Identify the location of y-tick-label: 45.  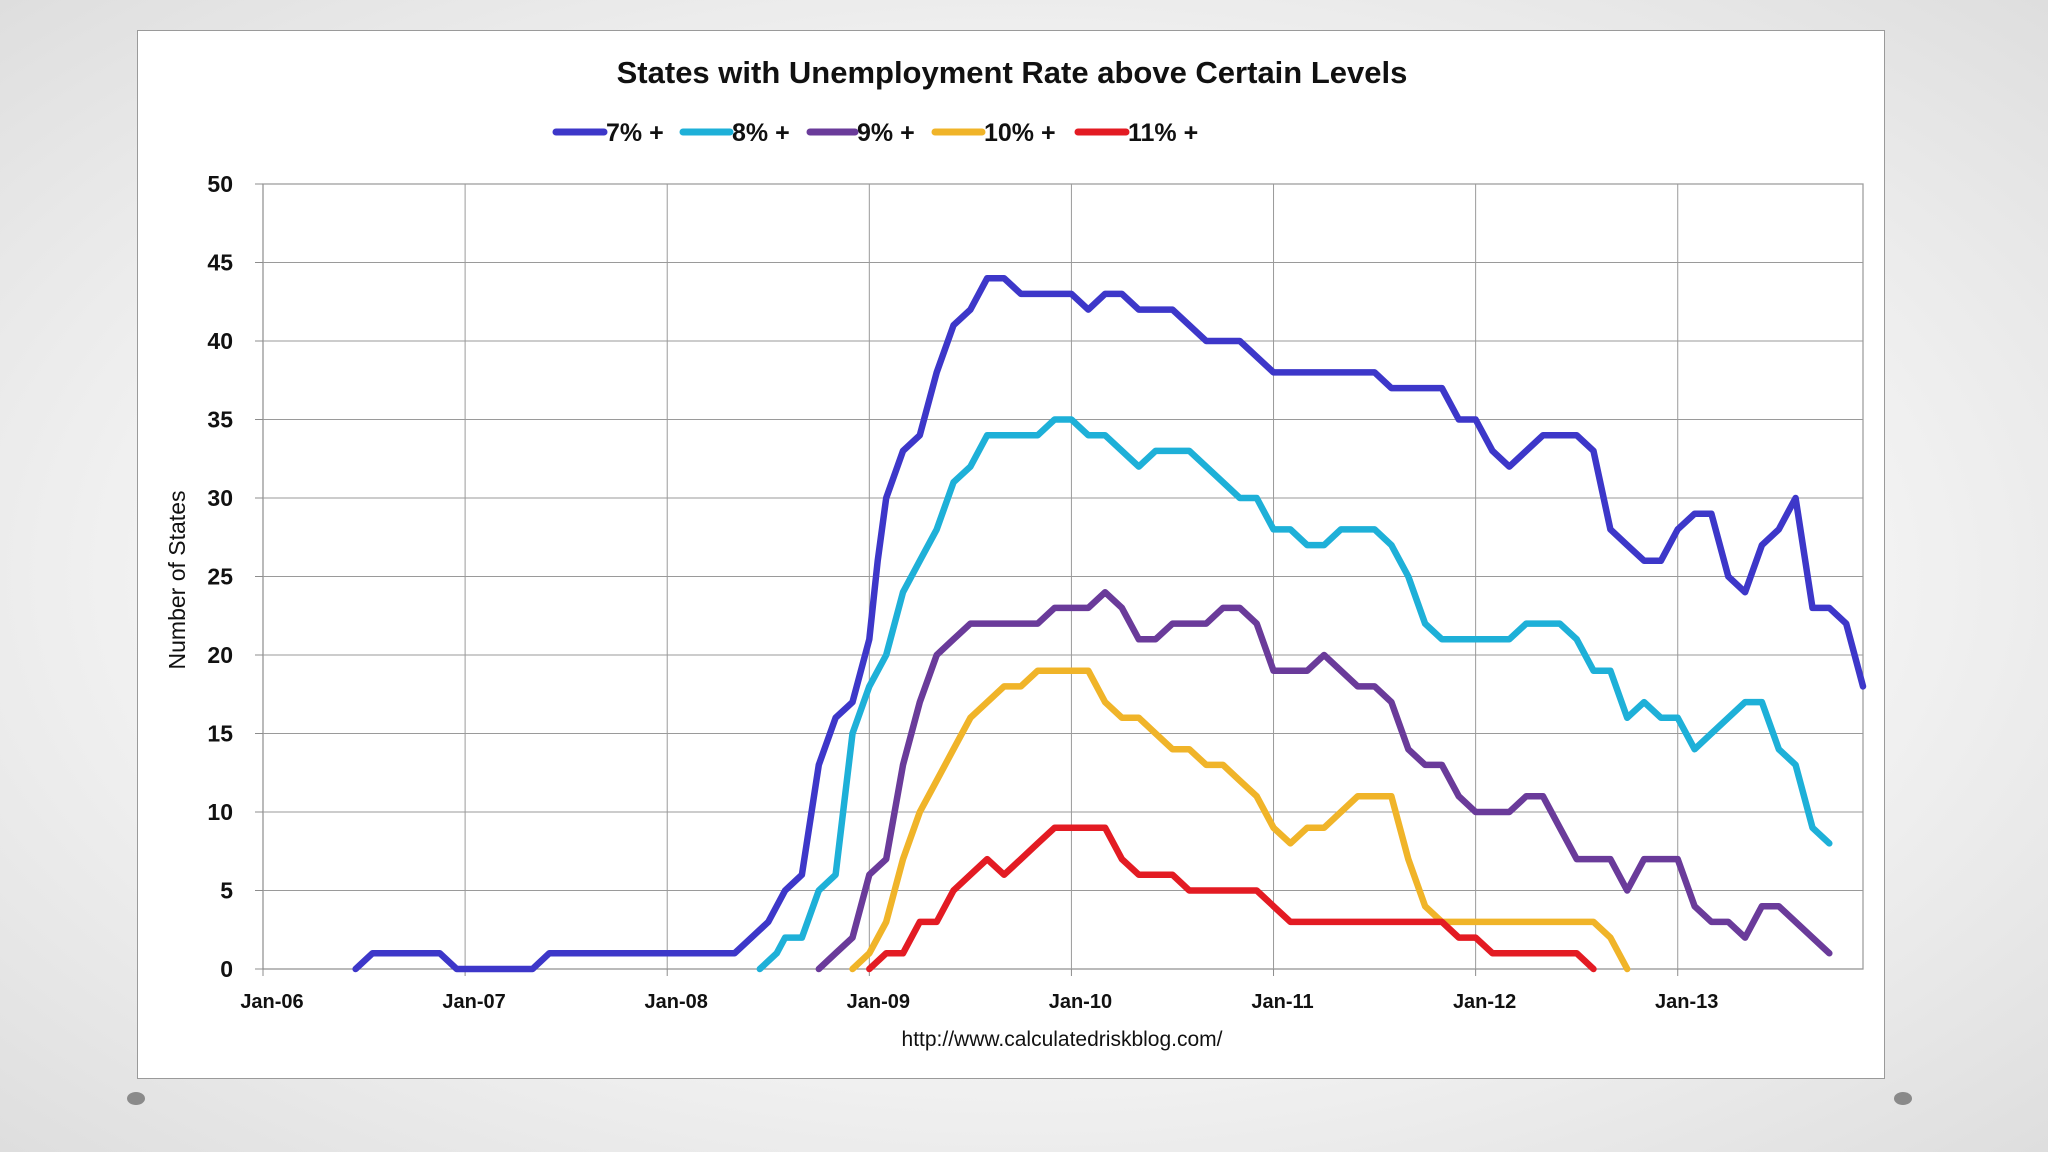
(220, 263).